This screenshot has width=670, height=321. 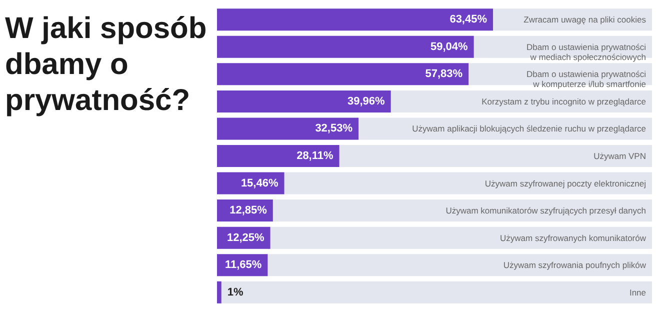 What do you see at coordinates (243, 265) in the screenshot?
I see `data-label: 11,65%` at bounding box center [243, 265].